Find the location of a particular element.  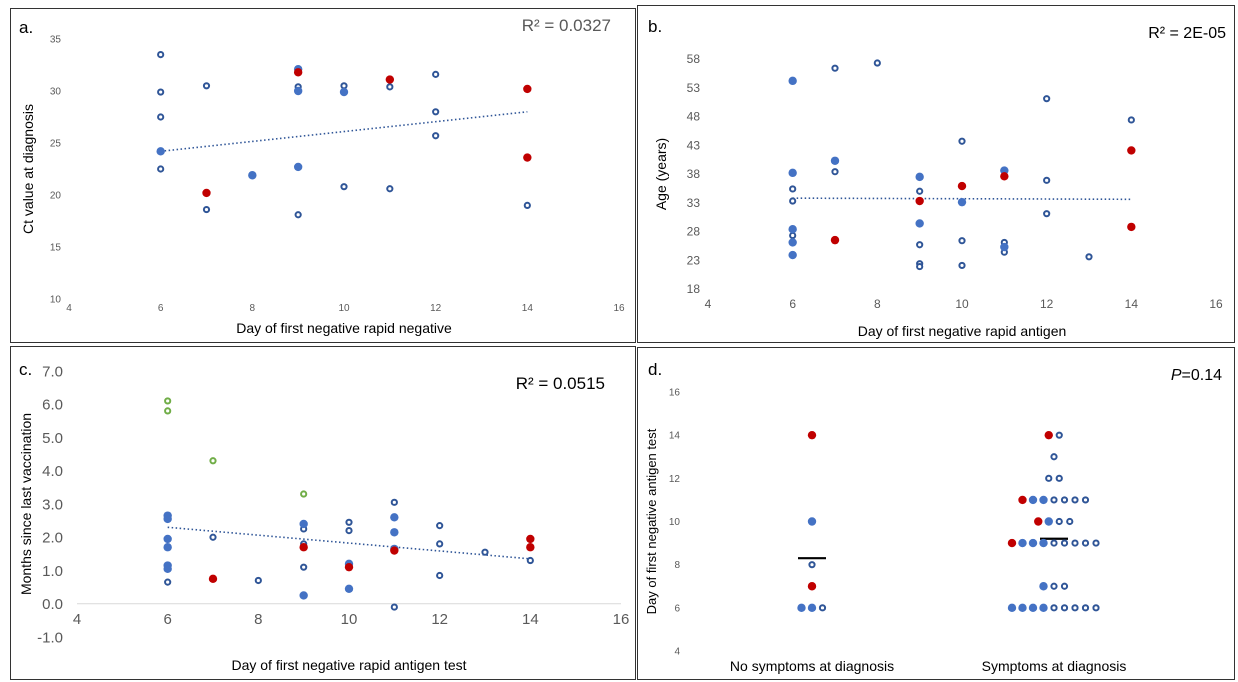

x-axis-label: Day of first negative rapid negative is located at coordinates (344, 328).